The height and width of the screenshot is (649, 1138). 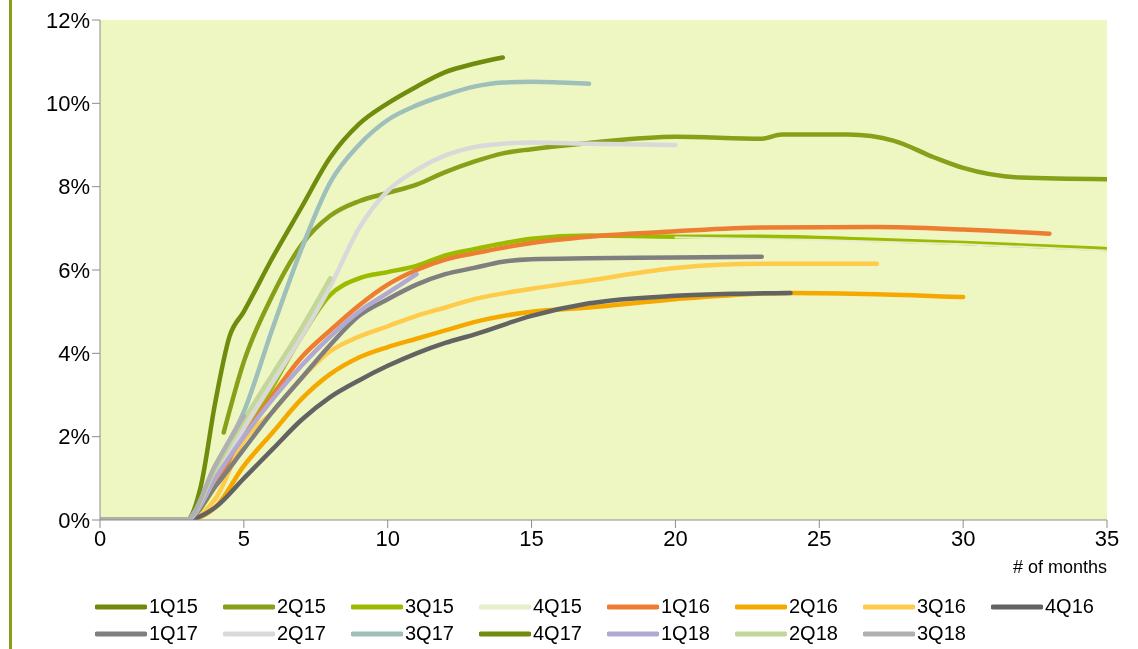 What do you see at coordinates (429, 606) in the screenshot?
I see `legend-label: 3Q15` at bounding box center [429, 606].